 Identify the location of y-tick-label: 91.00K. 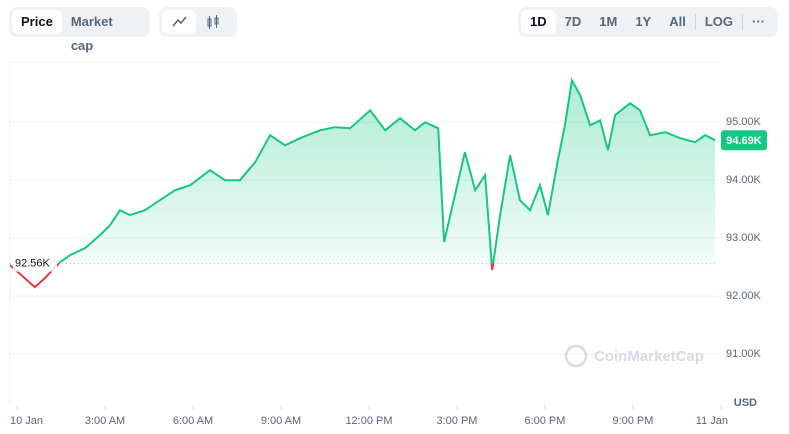
(744, 354).